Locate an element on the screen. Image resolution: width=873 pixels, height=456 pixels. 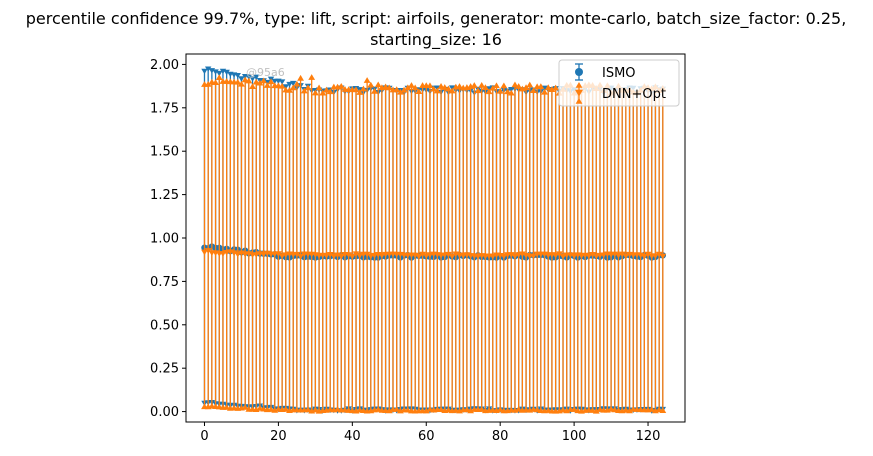
x-tick-label: 120 is located at coordinates (648, 436).